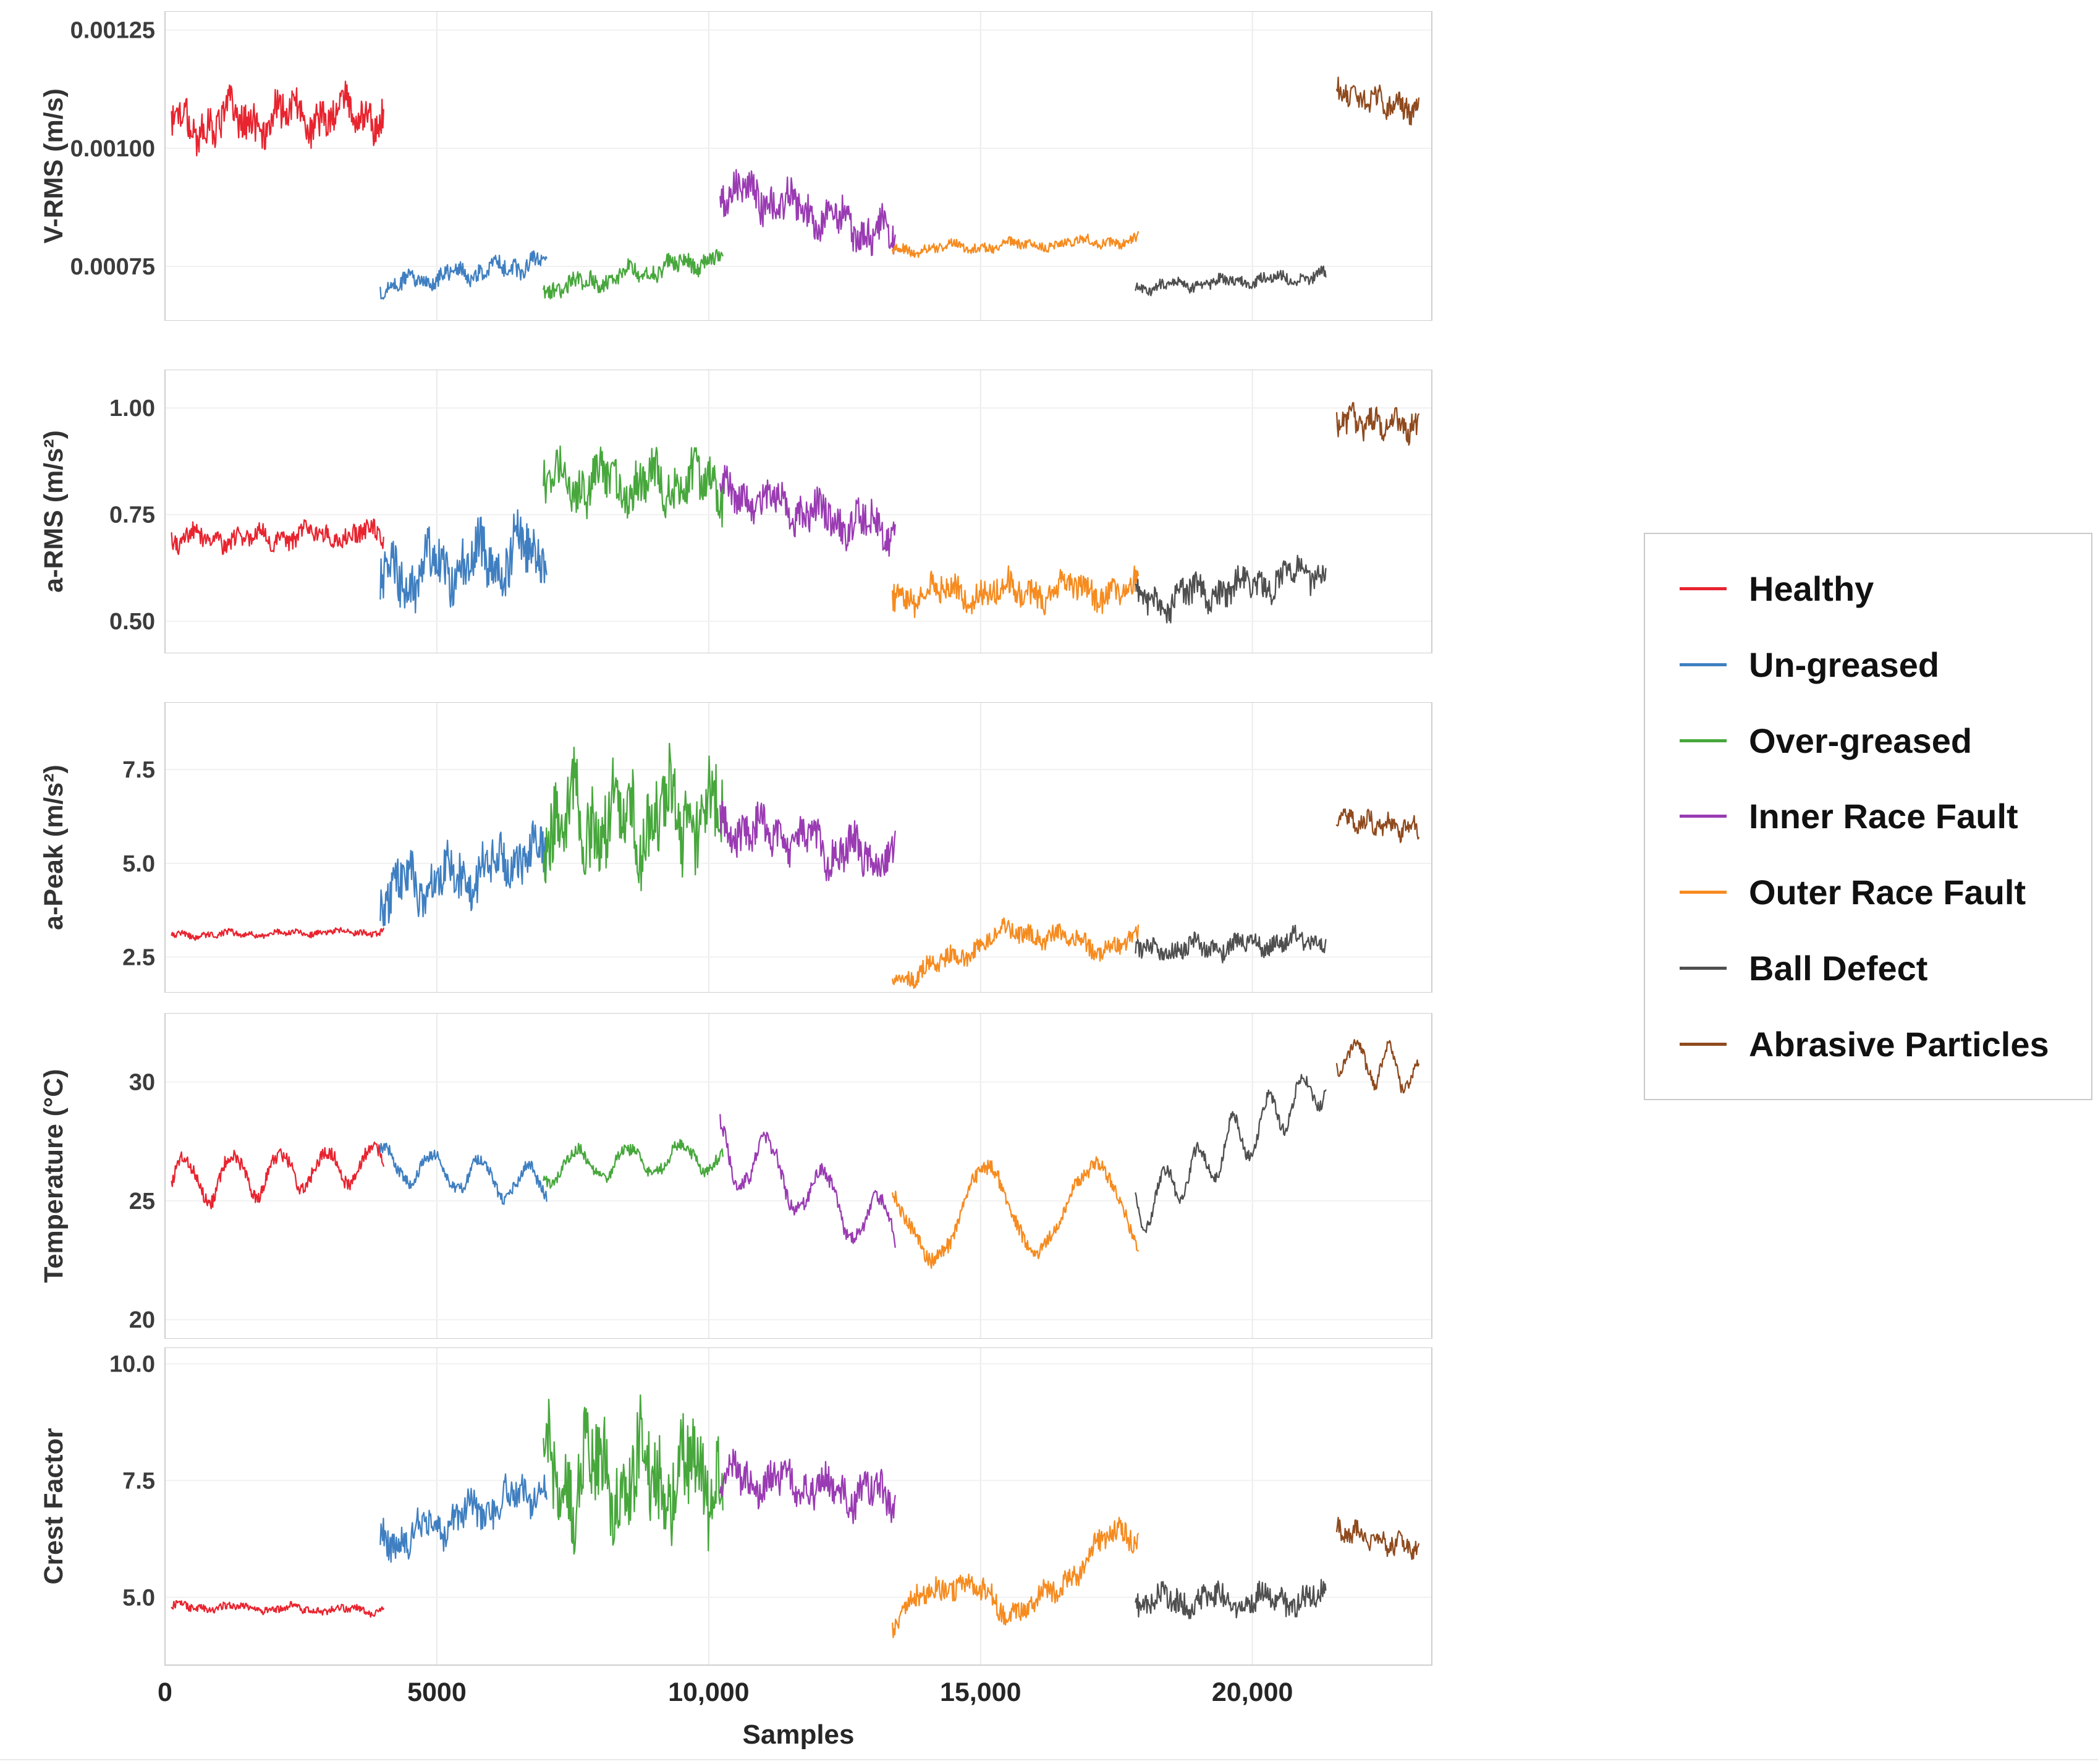  Describe the element at coordinates (112, 149) in the screenshot. I see `y-tick-label: 0.00100` at that location.